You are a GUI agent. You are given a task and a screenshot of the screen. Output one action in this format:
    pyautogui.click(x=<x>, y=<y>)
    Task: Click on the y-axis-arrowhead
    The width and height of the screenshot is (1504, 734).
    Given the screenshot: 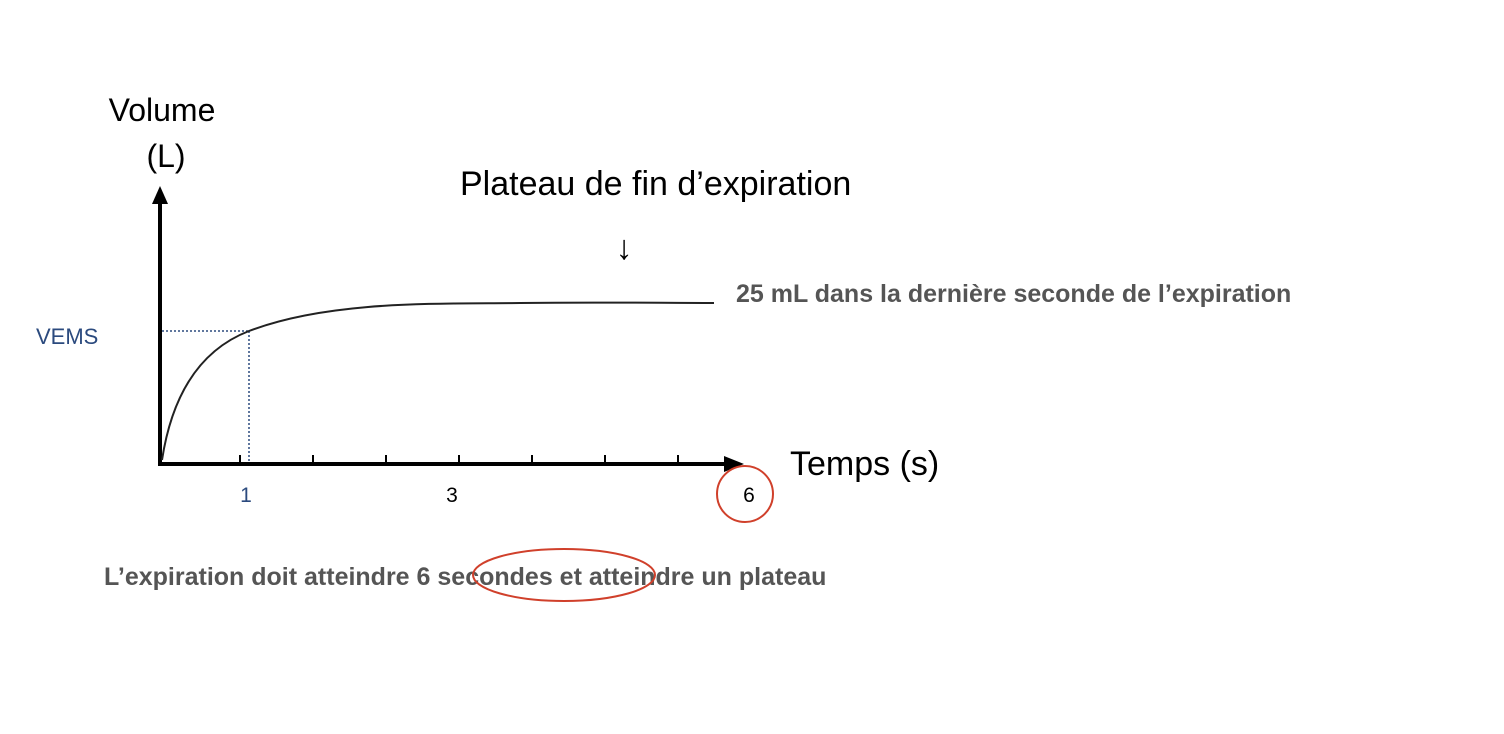 What is the action you would take?
    pyautogui.click(x=160, y=195)
    